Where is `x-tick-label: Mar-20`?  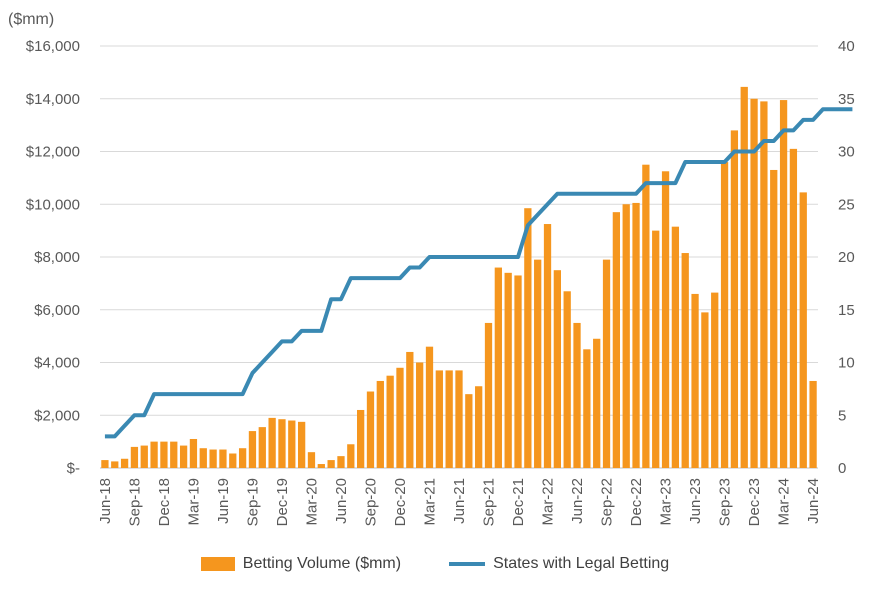
x-tick-label: Mar-20 is located at coordinates (311, 502).